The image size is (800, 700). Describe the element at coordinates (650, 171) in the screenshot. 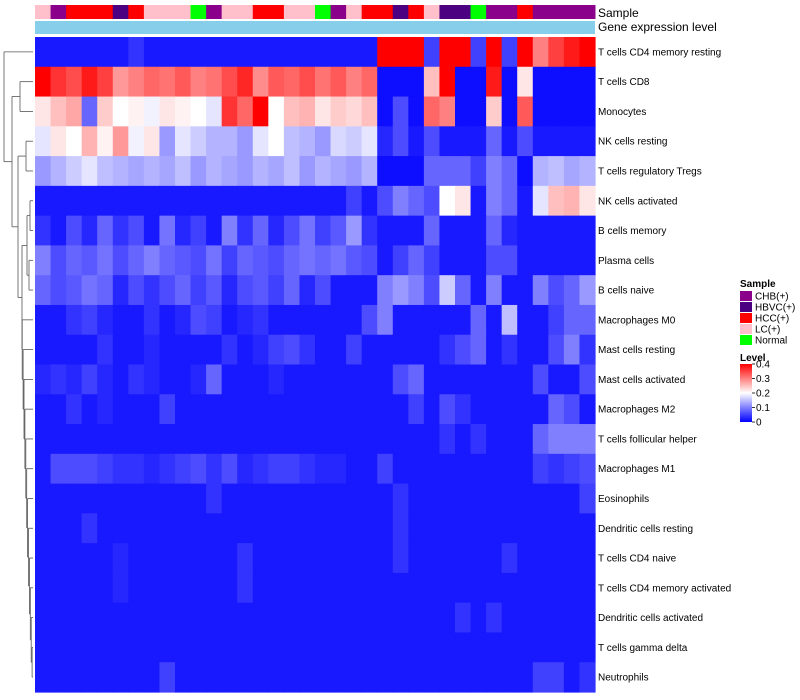

I see `row-label: T cells regulatory Tregs` at that location.